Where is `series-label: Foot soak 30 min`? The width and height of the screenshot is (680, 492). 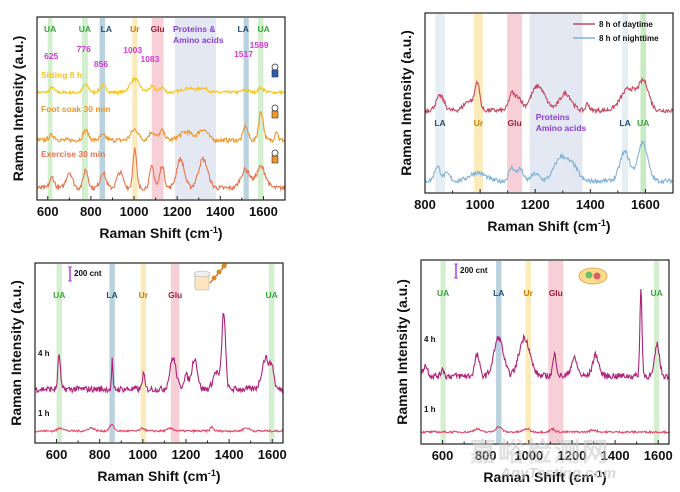 series-label: Foot soak 30 min is located at coordinates (75, 109).